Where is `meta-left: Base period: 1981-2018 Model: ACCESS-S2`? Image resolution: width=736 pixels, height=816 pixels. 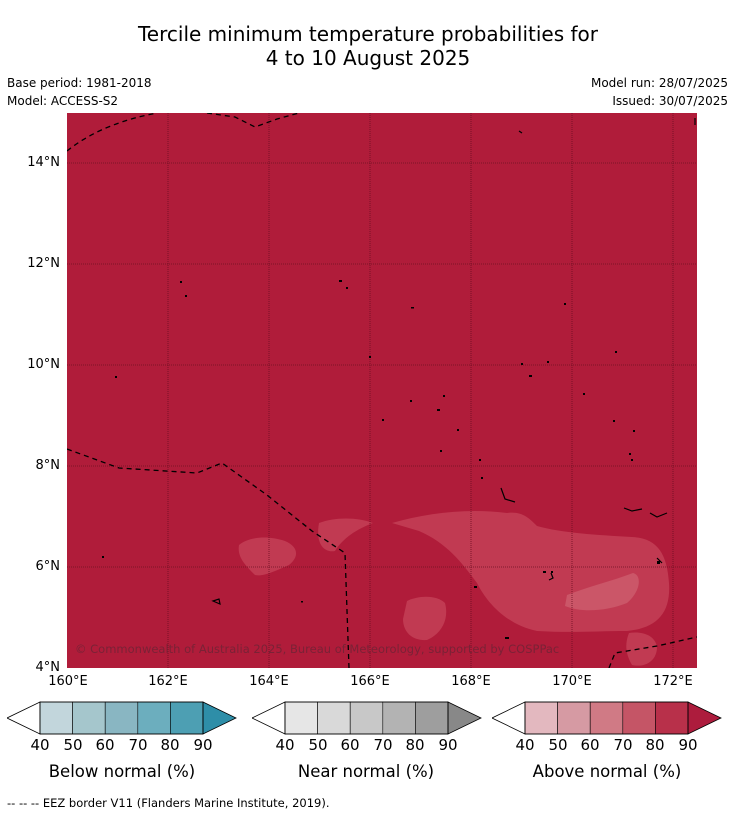
meta-left: Base period: 1981-2018 Model: ACCESS-S2 is located at coordinates (79, 92).